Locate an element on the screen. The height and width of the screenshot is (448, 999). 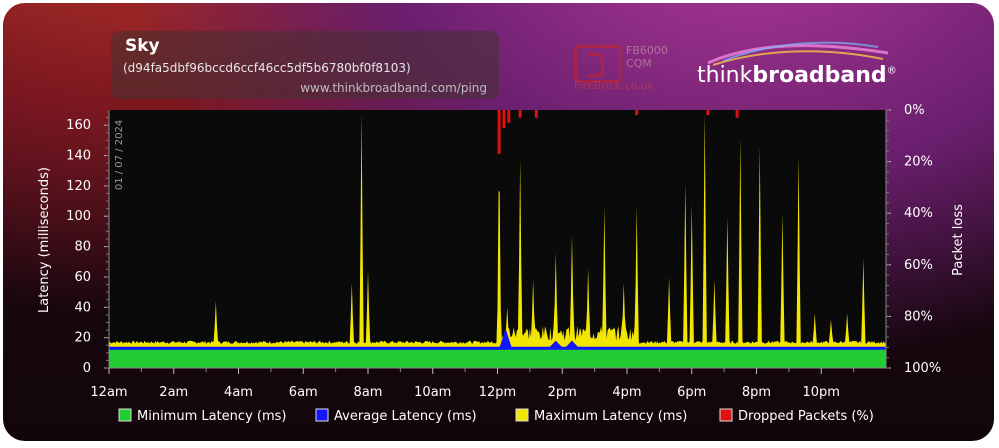
y-tick-label: 80 is located at coordinates (82, 247).